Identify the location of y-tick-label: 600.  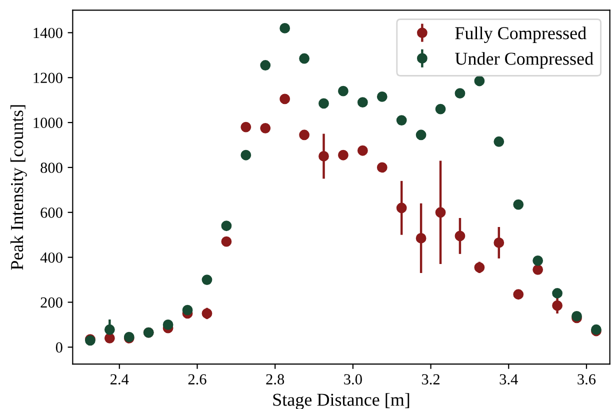
(51, 213).